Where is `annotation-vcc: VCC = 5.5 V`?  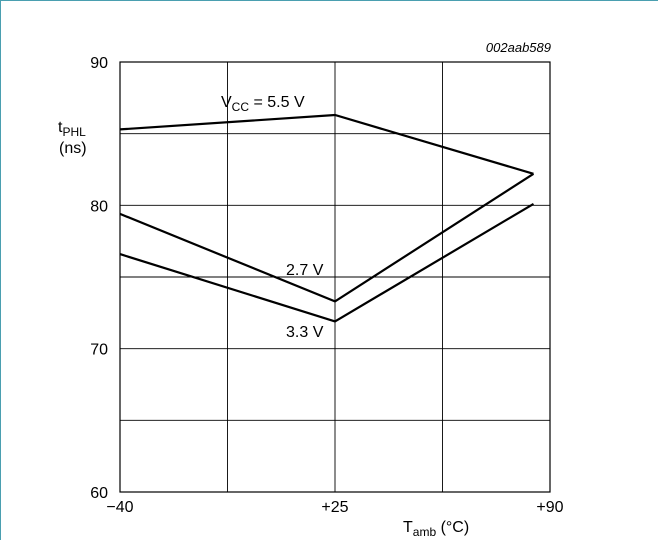
annotation-vcc: VCC = 5.5 V is located at coordinates (263, 104).